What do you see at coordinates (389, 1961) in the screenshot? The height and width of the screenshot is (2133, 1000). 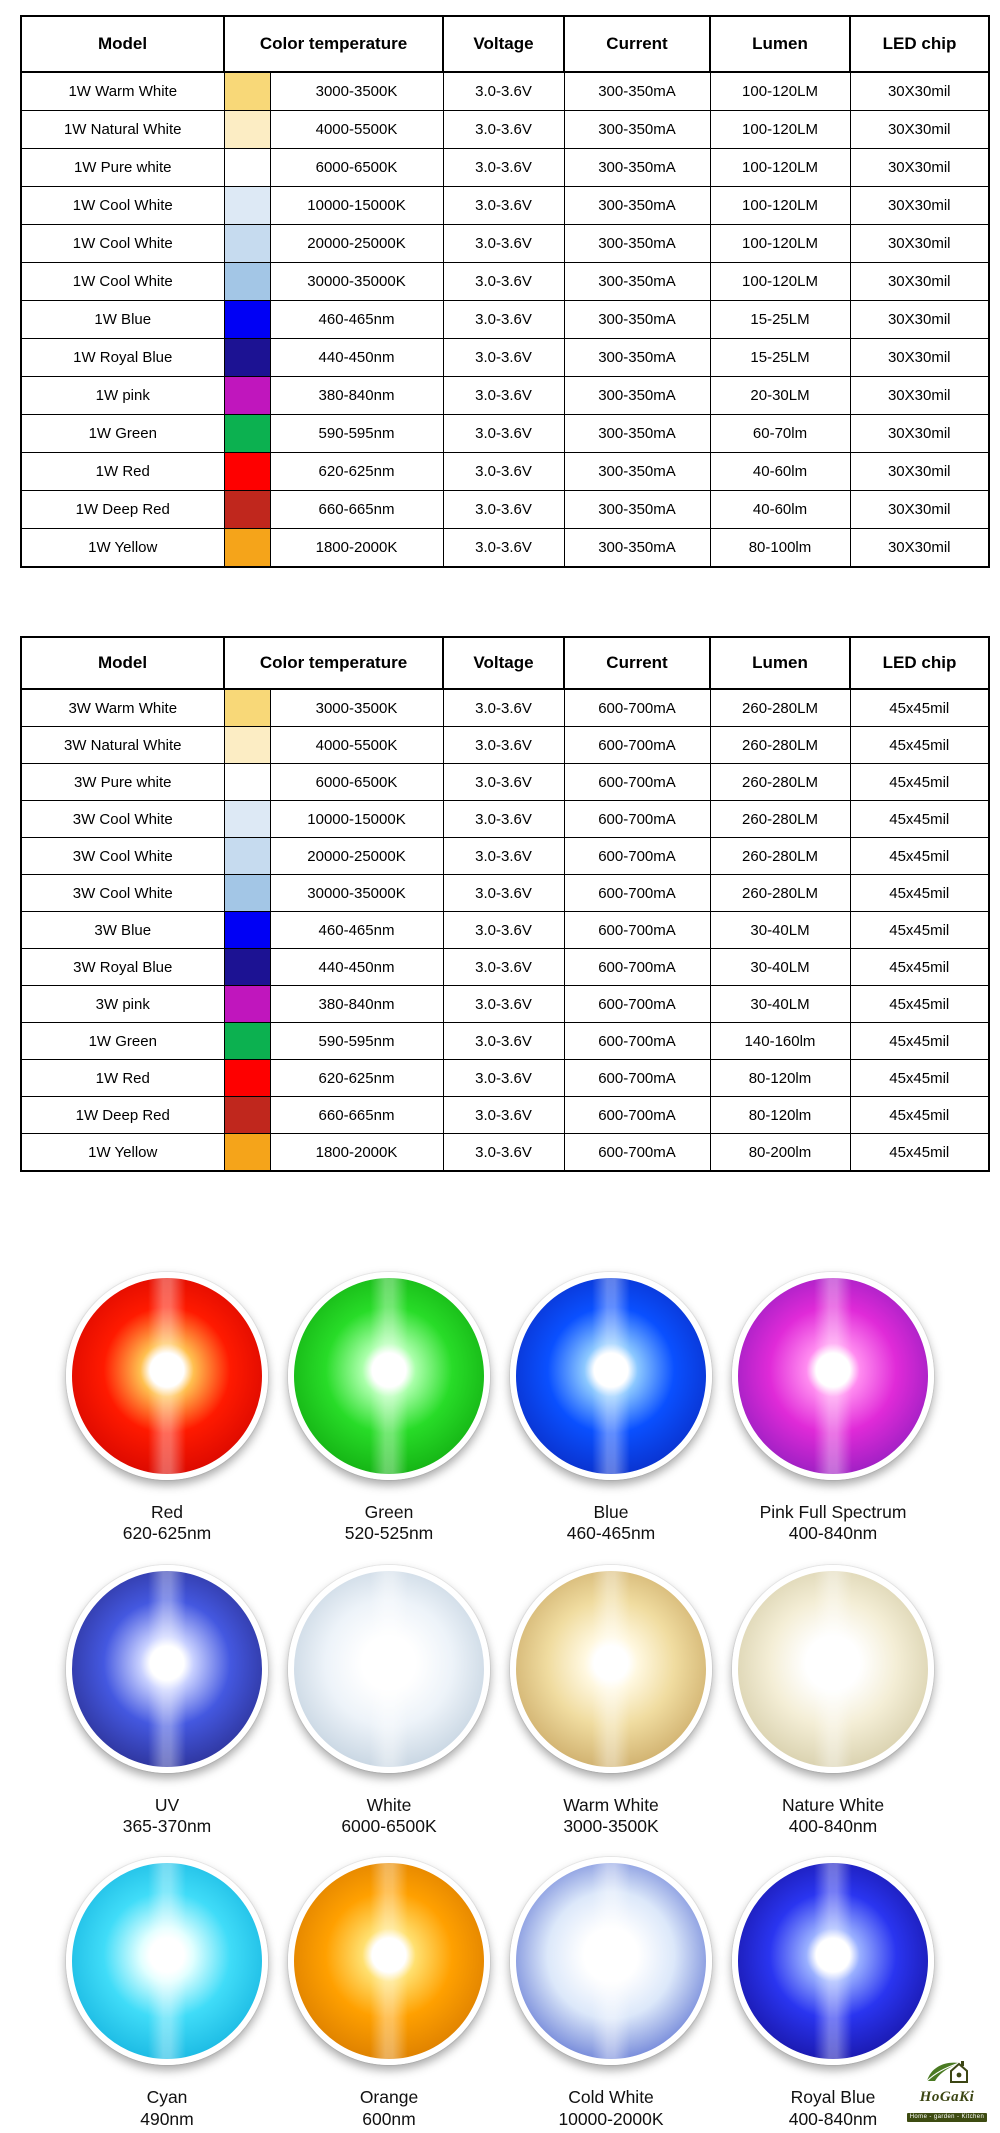 I see `led-photo-orange` at bounding box center [389, 1961].